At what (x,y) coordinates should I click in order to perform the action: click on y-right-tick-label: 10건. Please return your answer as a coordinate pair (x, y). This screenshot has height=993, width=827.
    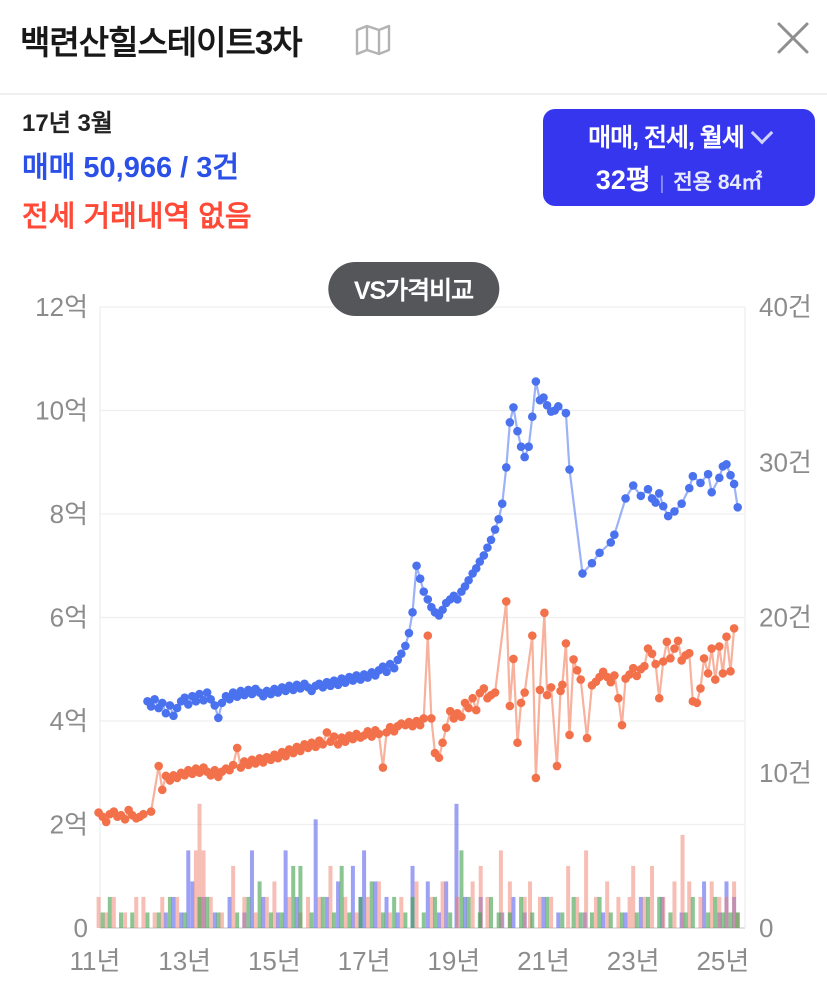
    Looking at the image, I should click on (785, 773).